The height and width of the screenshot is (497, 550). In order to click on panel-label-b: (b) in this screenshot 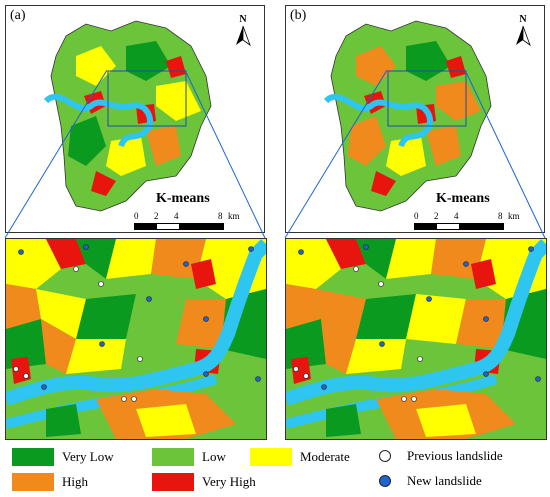, I will do `click(298, 15)`.